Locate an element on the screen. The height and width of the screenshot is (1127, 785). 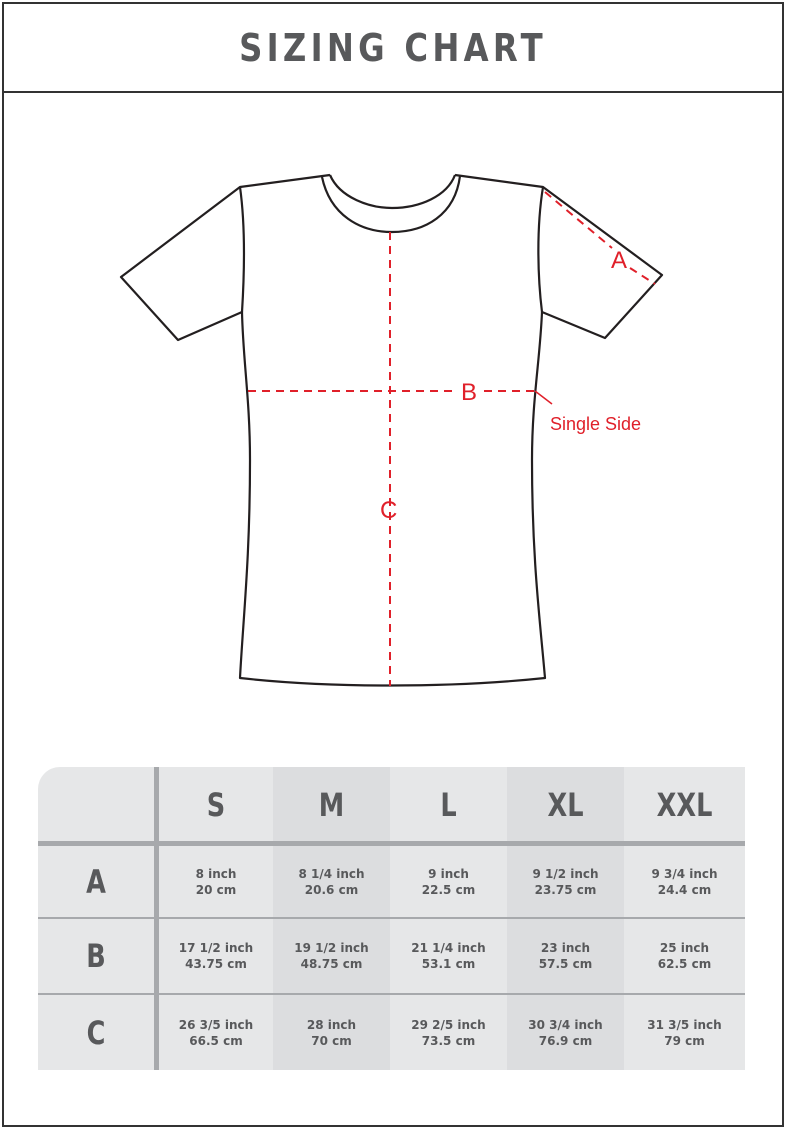
tshirt-right-sleeve-seam is located at coordinates (541, 249).